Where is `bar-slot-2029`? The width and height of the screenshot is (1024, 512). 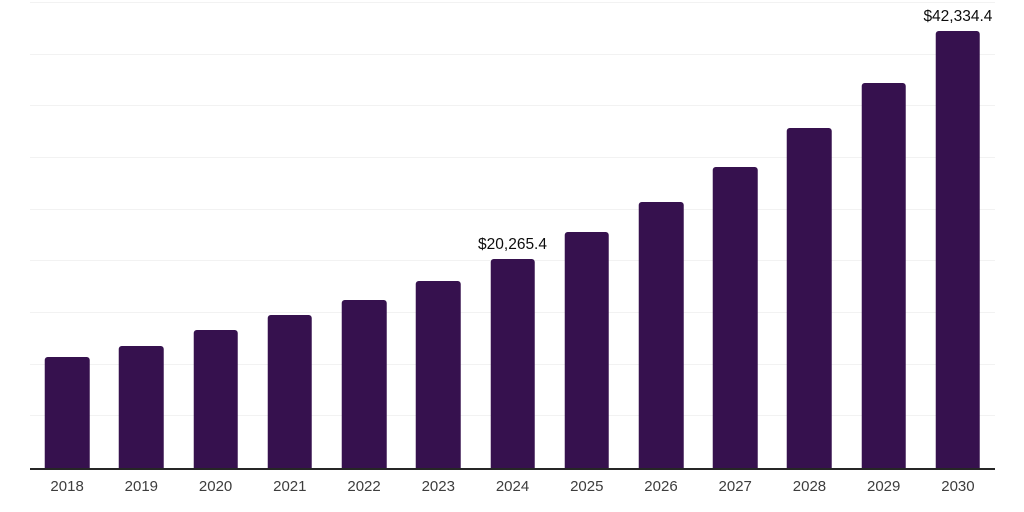
bar-slot-2029 is located at coordinates (884, 235).